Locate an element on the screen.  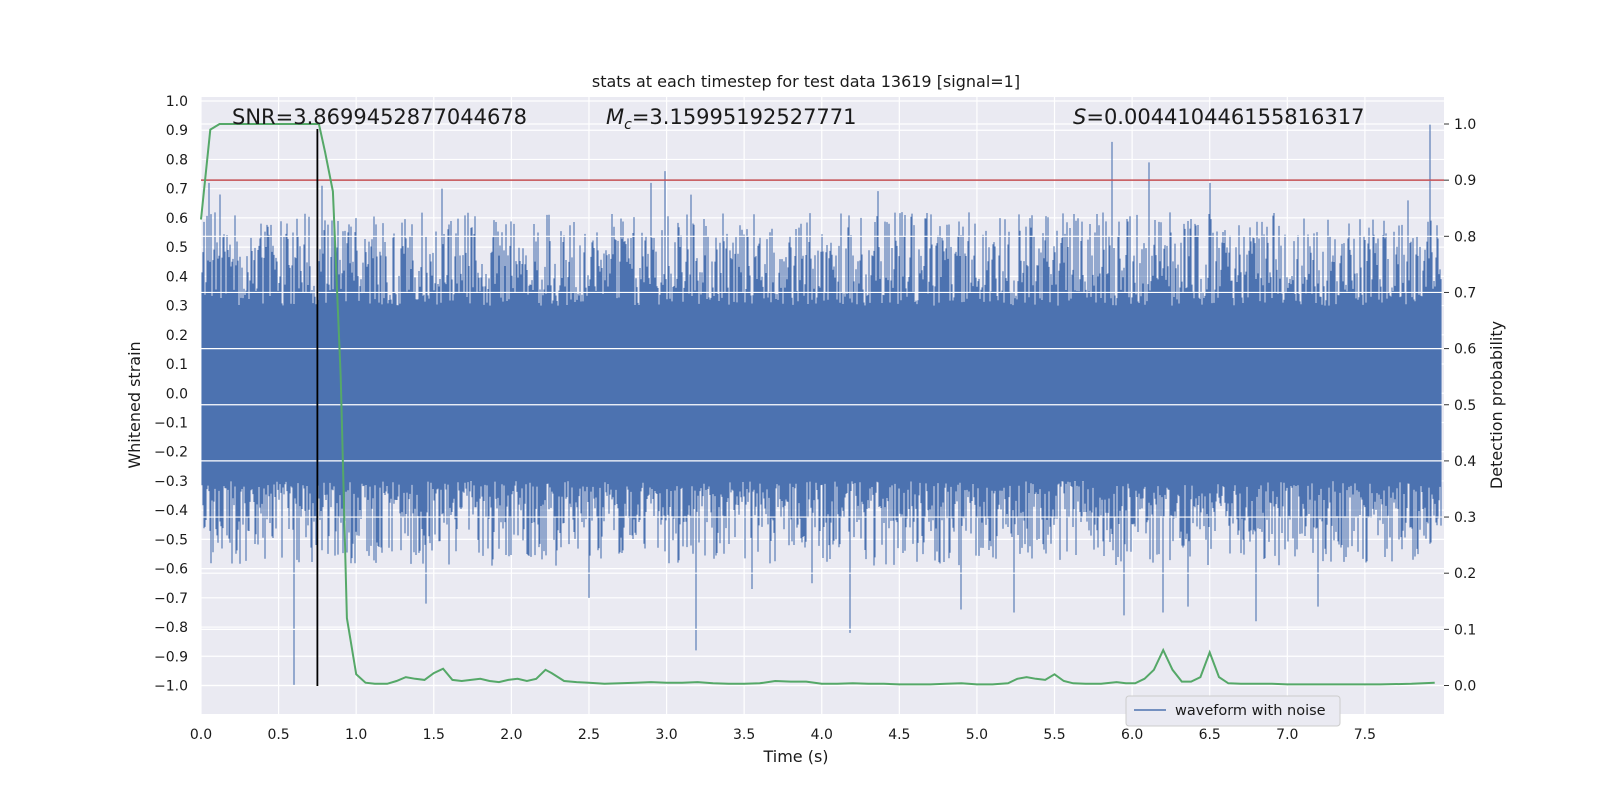
stat-mc-value: =3.15995192527771 is located at coordinates (744, 117).